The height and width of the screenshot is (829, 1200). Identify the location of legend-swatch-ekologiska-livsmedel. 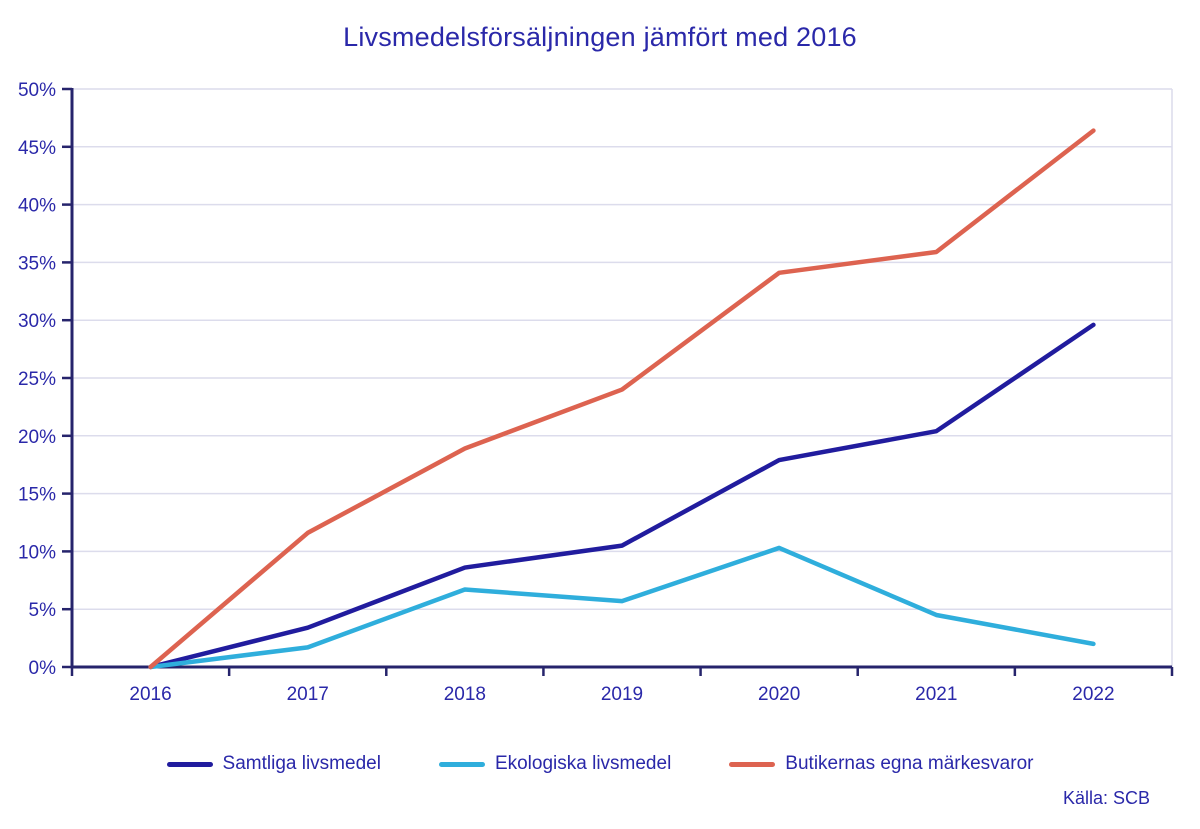
(461, 764).